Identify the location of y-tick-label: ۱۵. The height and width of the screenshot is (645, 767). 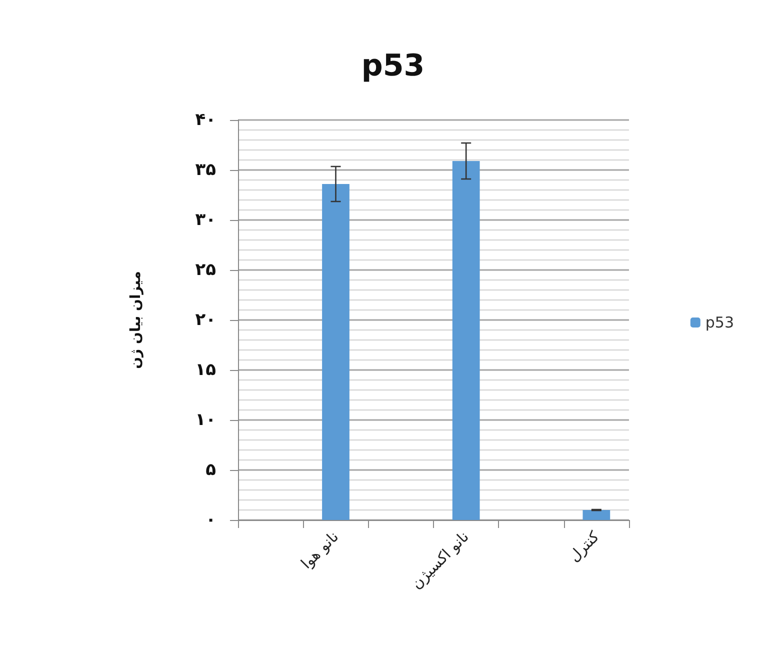
(205, 370).